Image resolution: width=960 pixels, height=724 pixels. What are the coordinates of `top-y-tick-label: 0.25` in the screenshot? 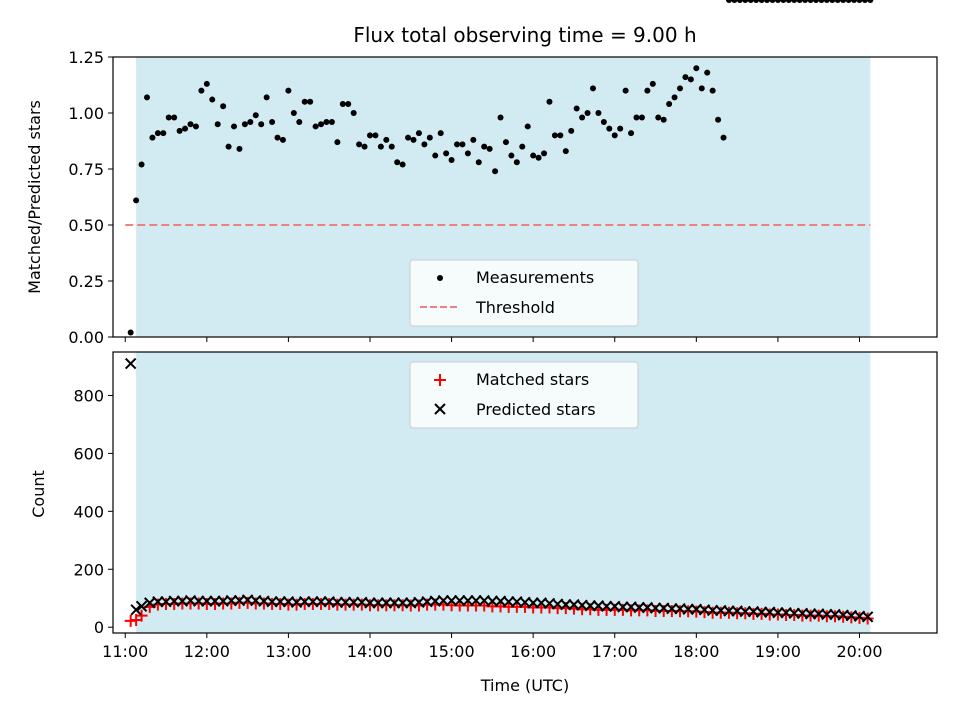 It's located at (86, 281).